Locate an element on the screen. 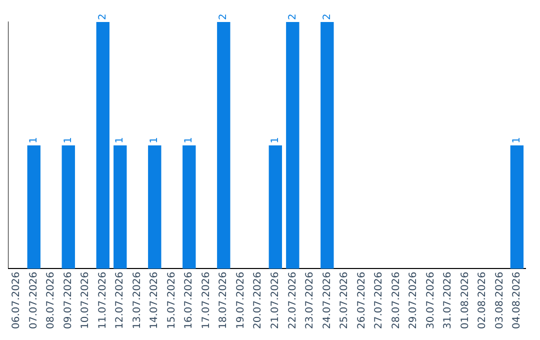 The image size is (540, 340). x-tick-label: 09.07.2026 is located at coordinates (68, 301).